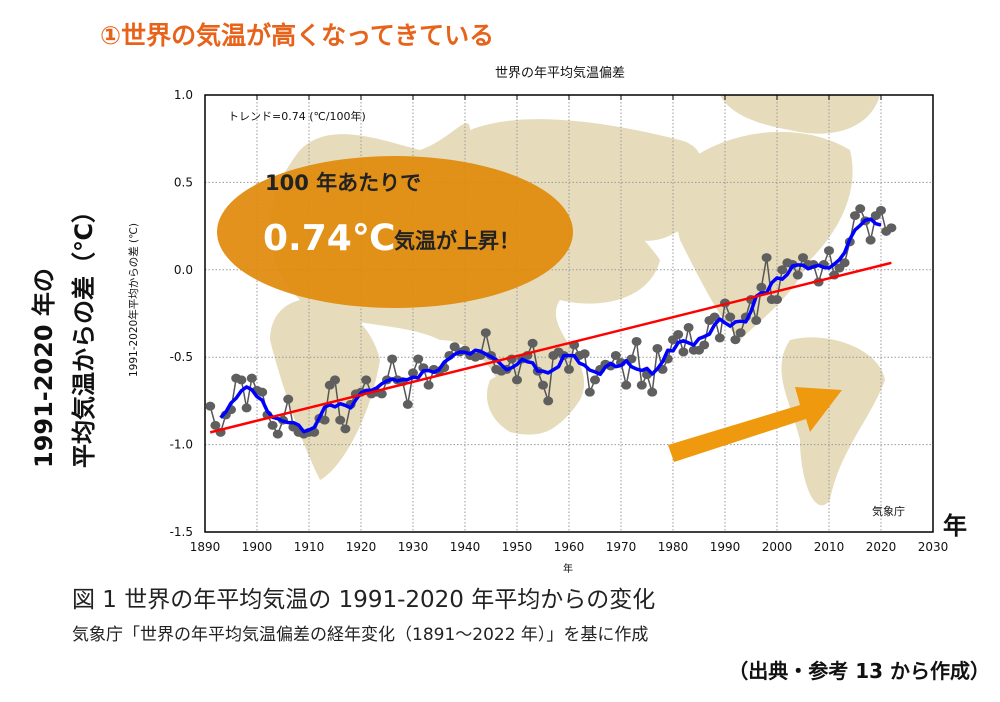 Image resolution: width=1000 pixels, height=702 pixels. I want to click on x-tick-label: 1950, so click(517, 547).